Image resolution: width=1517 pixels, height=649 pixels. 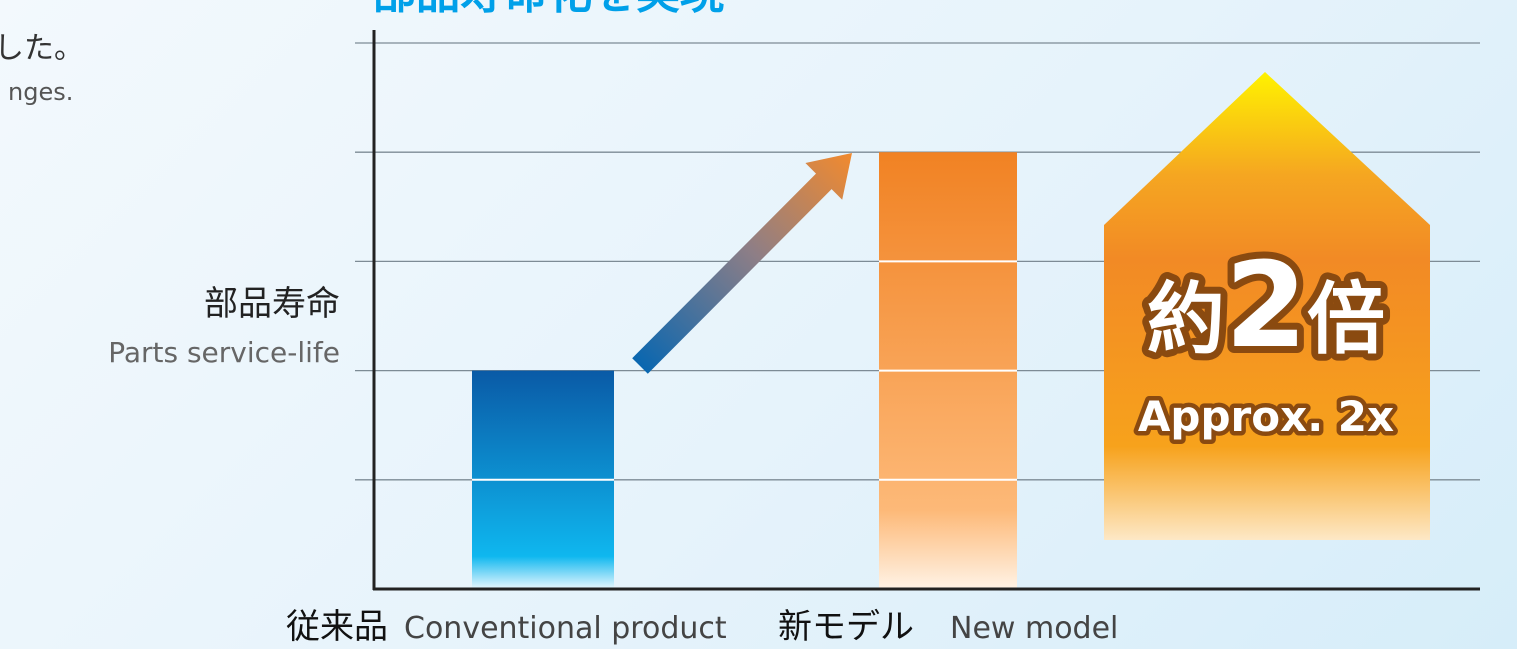 What do you see at coordinates (272, 304) in the screenshot?
I see `y-axis-label-jp: 部品寿命` at bounding box center [272, 304].